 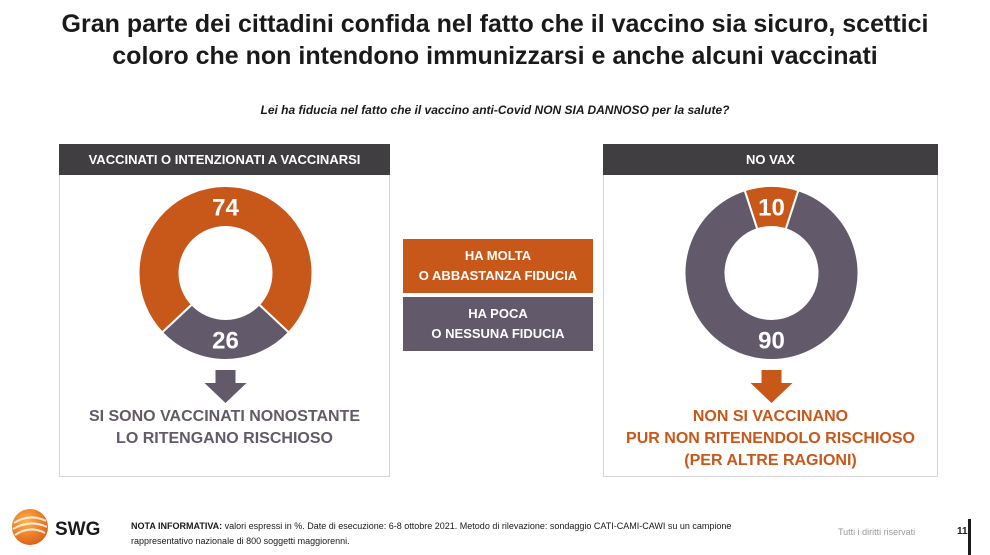 What do you see at coordinates (225, 341) in the screenshot?
I see `label-low-trust: 26` at bounding box center [225, 341].